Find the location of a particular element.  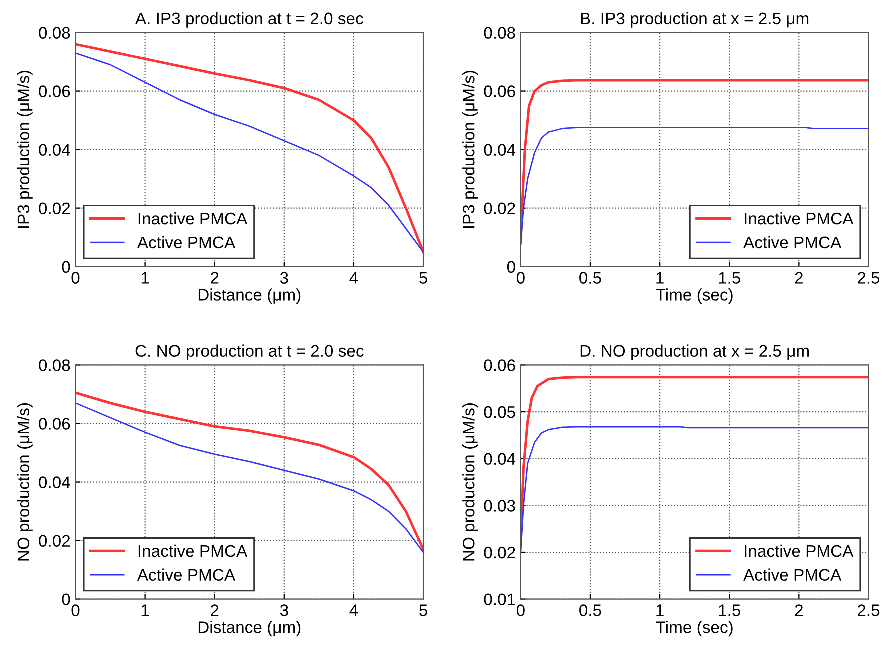

chart-title: C. NO production at t = 2.0 sec is located at coordinates (250, 352).